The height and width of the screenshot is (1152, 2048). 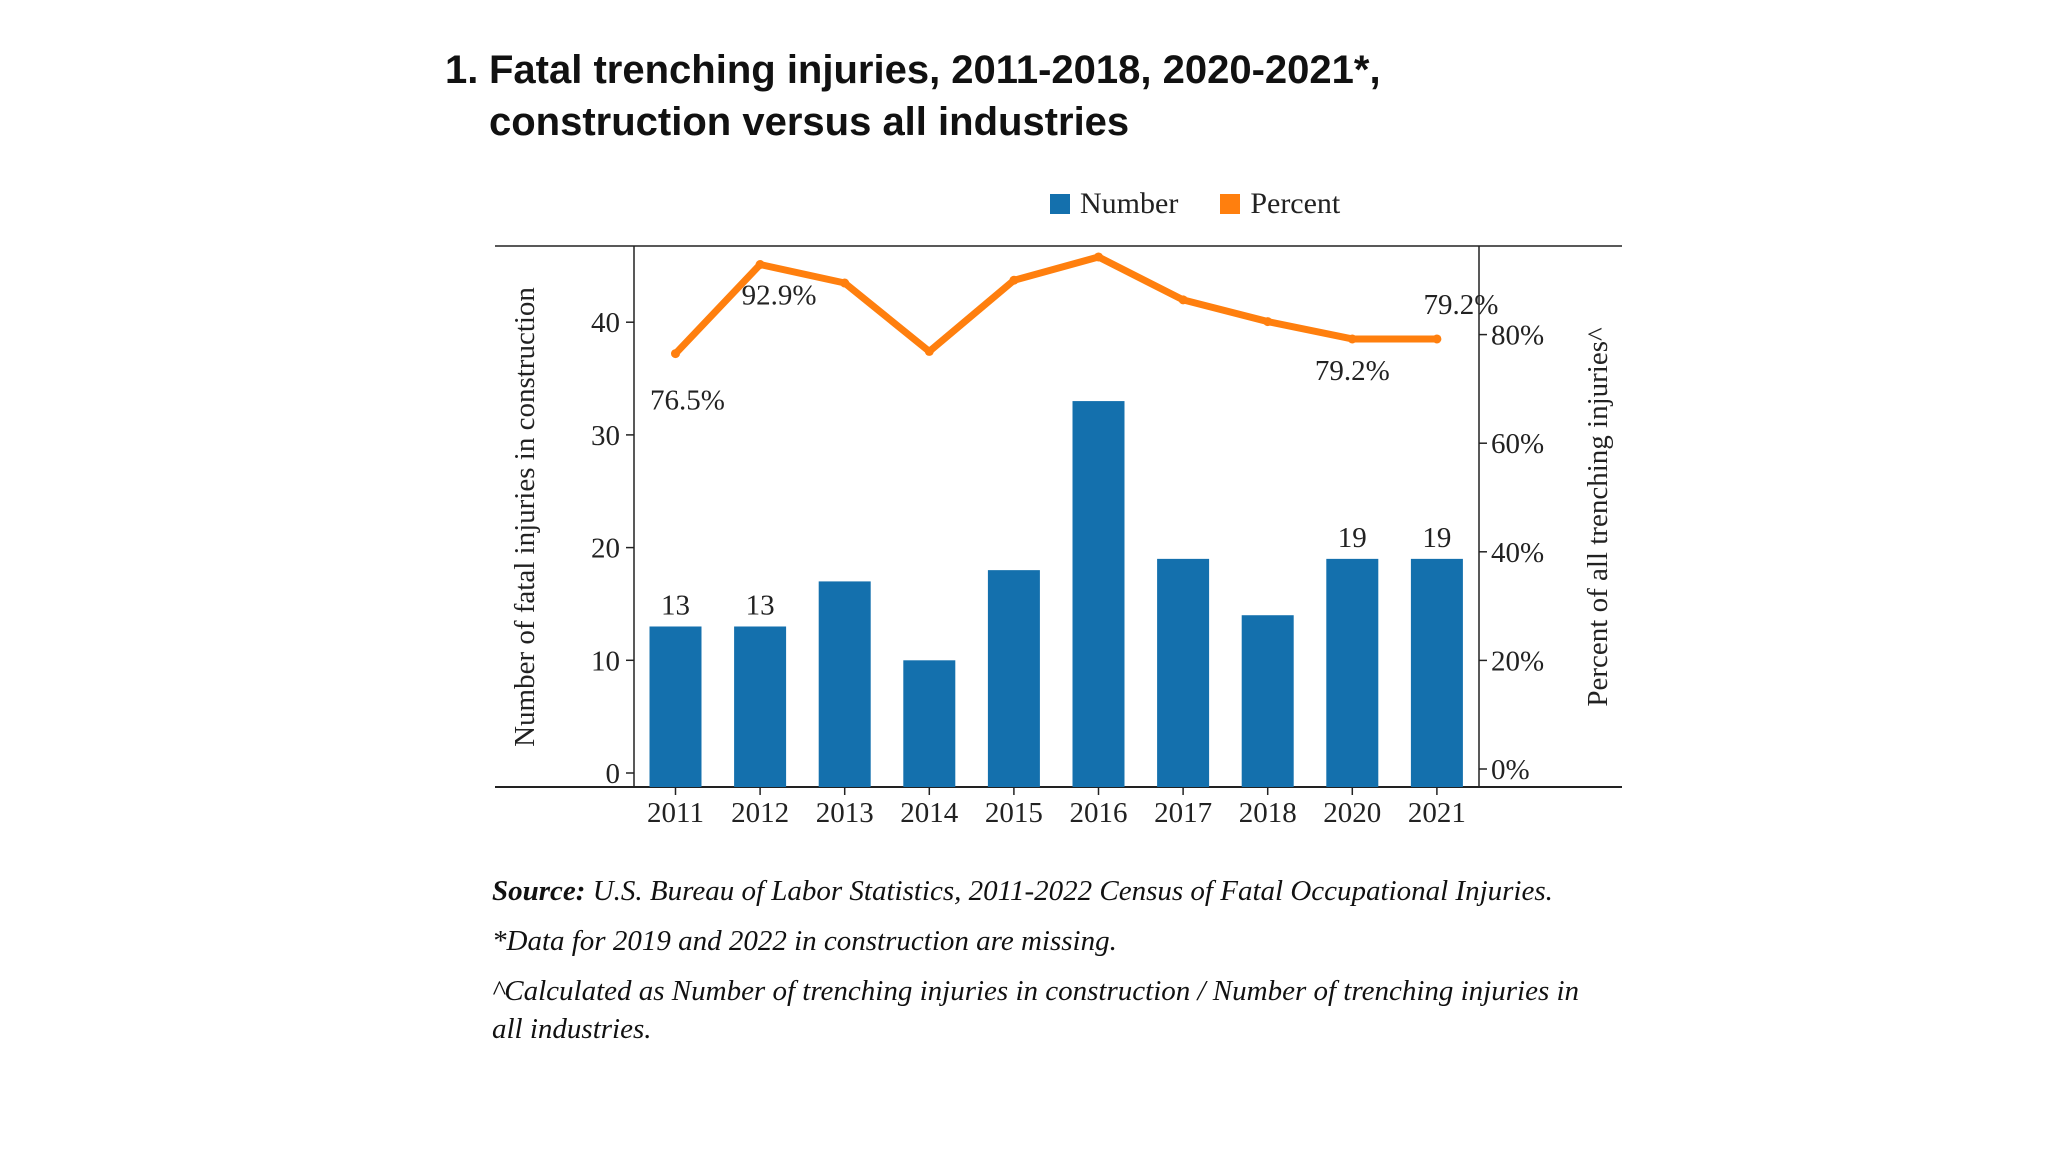 What do you see at coordinates (1517, 336) in the screenshot?
I see `right-tick-label: 80%` at bounding box center [1517, 336].